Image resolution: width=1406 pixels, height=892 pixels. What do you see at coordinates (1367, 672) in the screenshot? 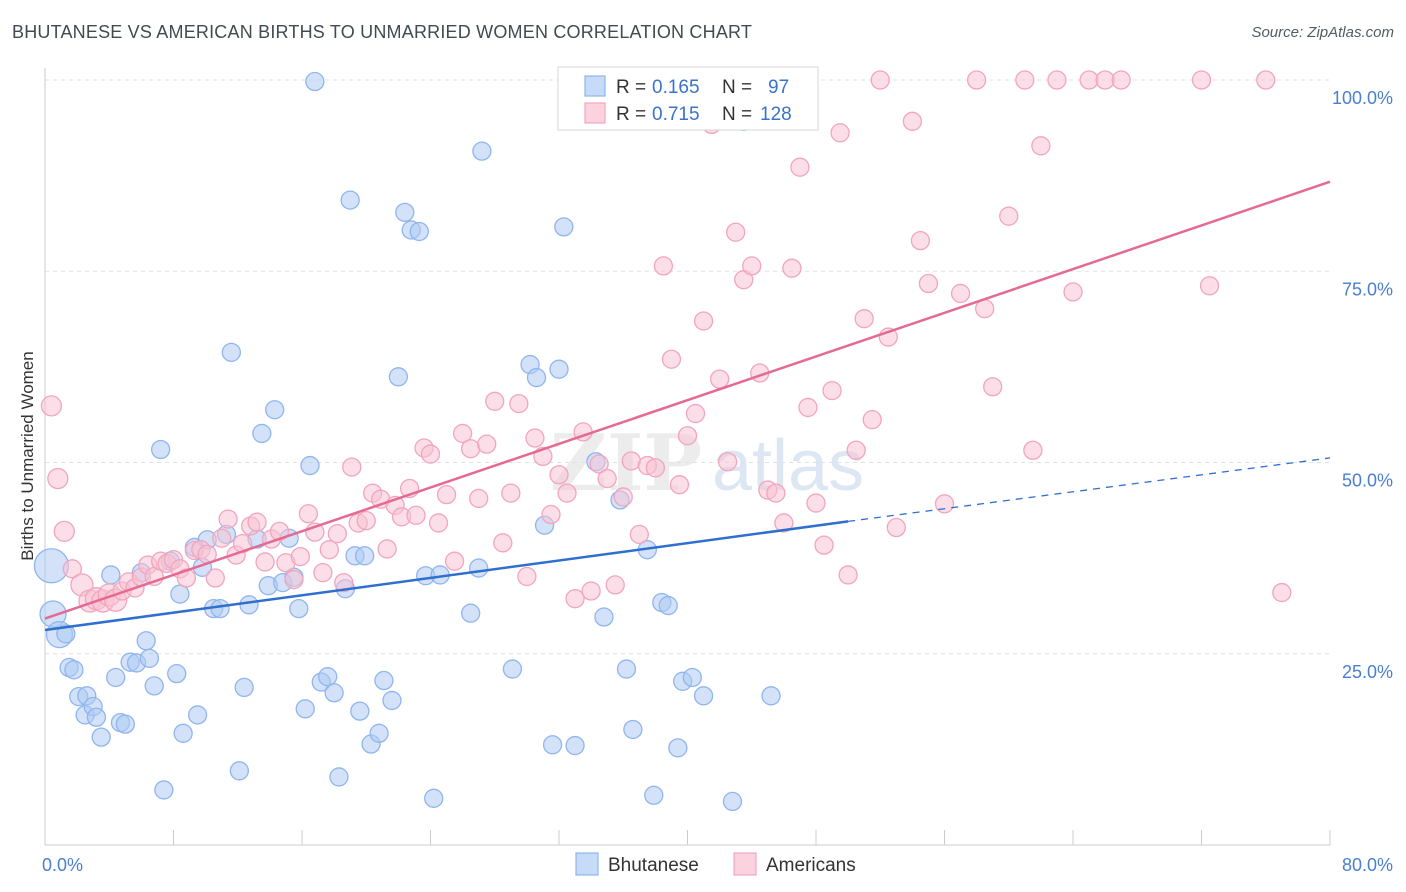
I see `y-tick-label-0: 25.0%` at bounding box center [1367, 672].